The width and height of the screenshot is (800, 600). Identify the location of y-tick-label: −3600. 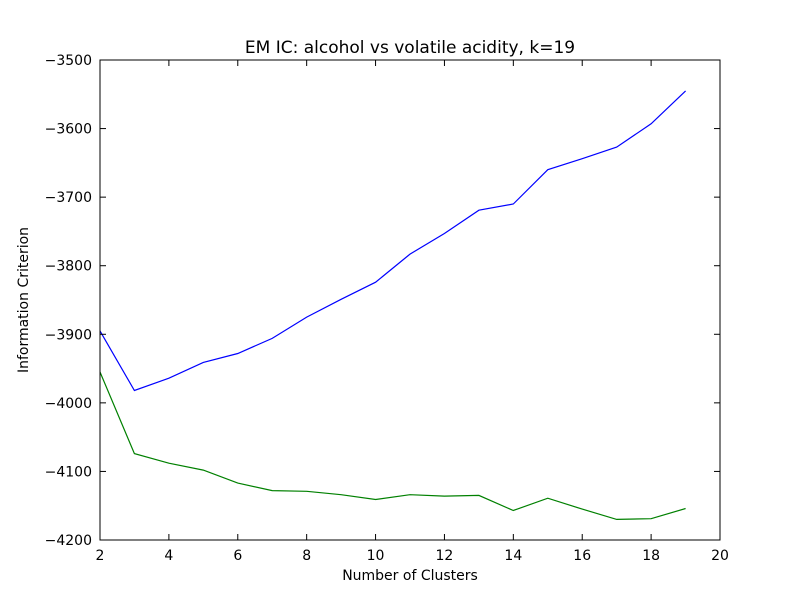
(68, 130).